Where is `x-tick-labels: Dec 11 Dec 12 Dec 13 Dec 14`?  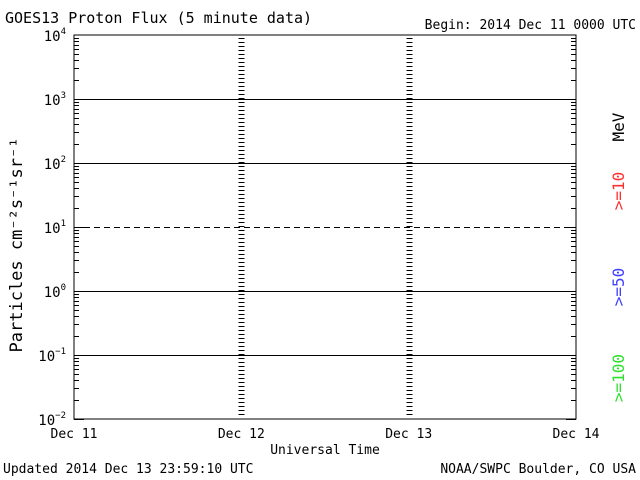
x-tick-labels: Dec 11 Dec 12 Dec 13 Dec 14 is located at coordinates (325, 434).